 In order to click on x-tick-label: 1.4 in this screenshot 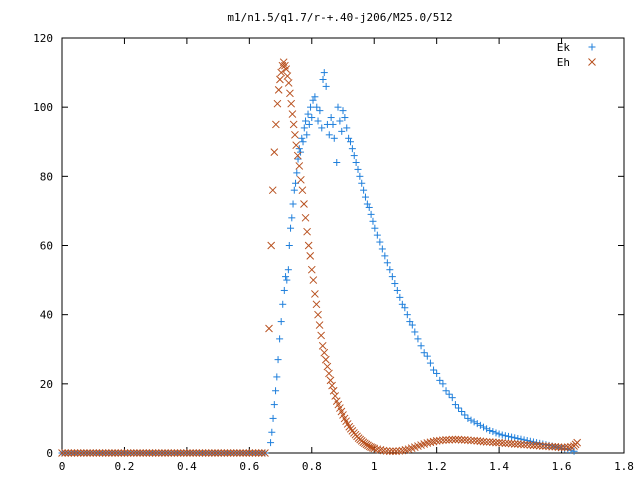, I will do `click(499, 466)`.